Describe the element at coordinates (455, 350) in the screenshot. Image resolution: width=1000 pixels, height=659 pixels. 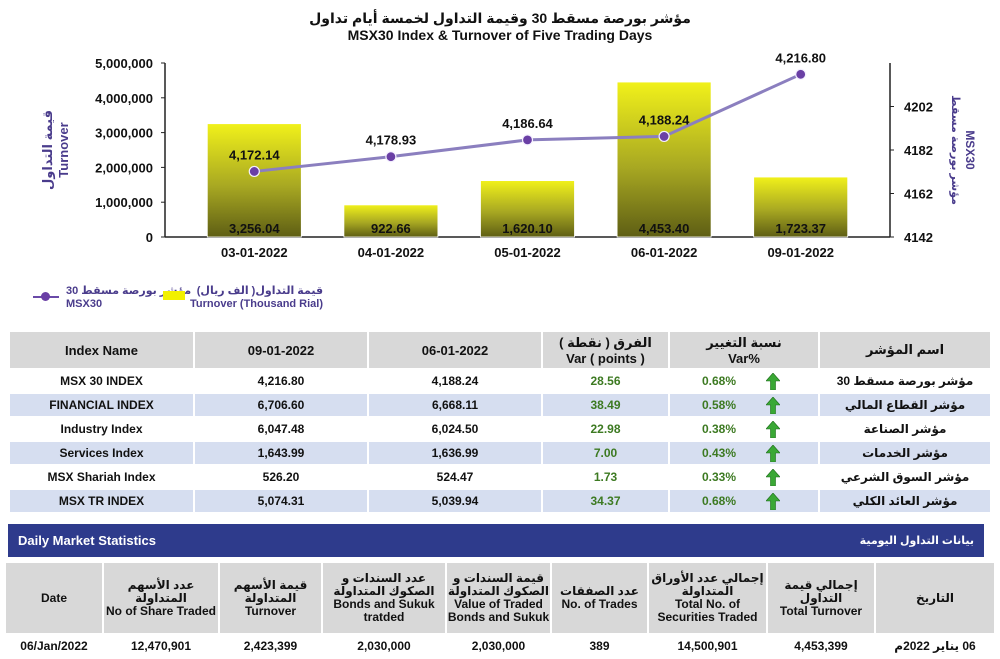
I see `col-date-2: 06-01-2022` at that location.